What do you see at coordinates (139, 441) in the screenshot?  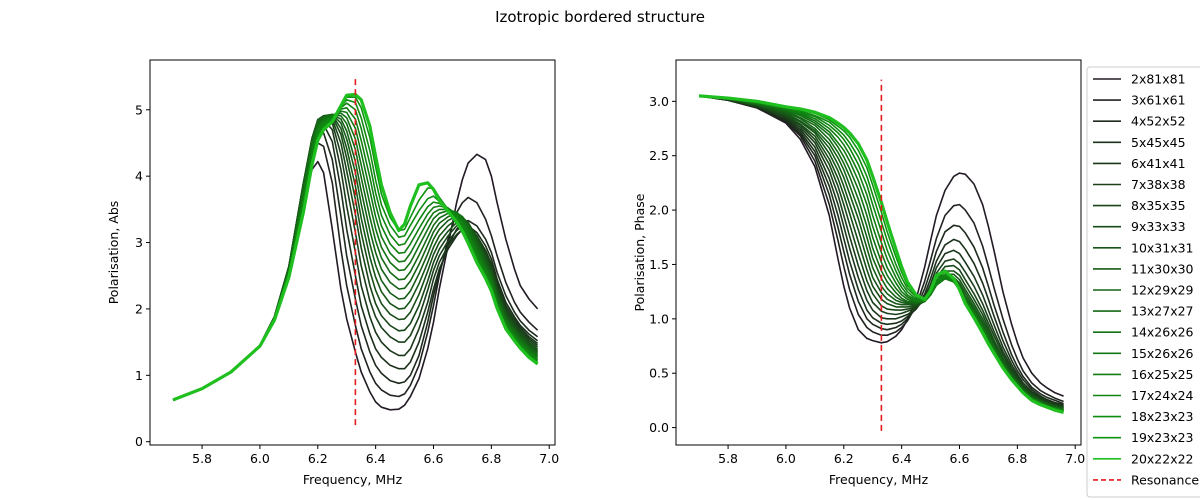 I see `abs-ytick-label: 0` at bounding box center [139, 441].